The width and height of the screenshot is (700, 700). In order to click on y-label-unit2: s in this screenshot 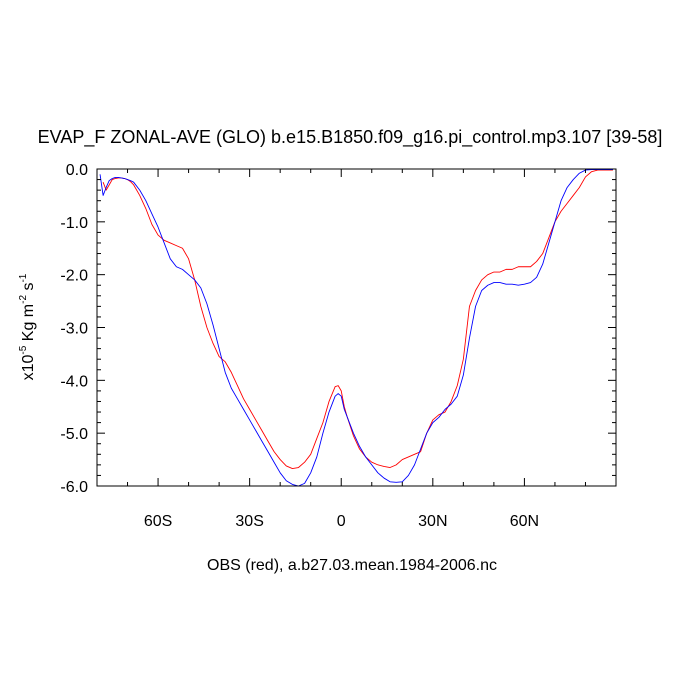, I will do `click(28, 289)`.